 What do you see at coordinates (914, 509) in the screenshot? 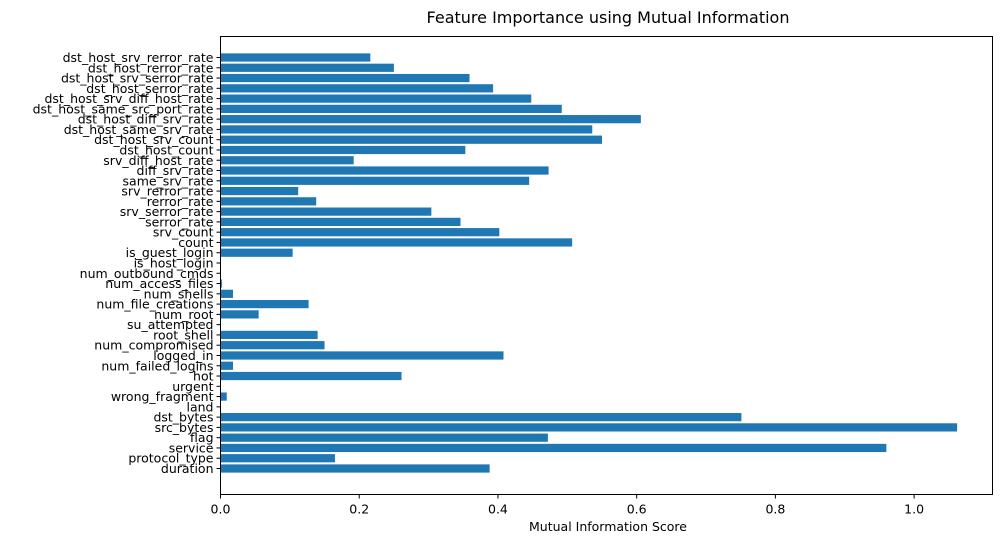
I see `x-tick-label: 1.0` at bounding box center [914, 509].